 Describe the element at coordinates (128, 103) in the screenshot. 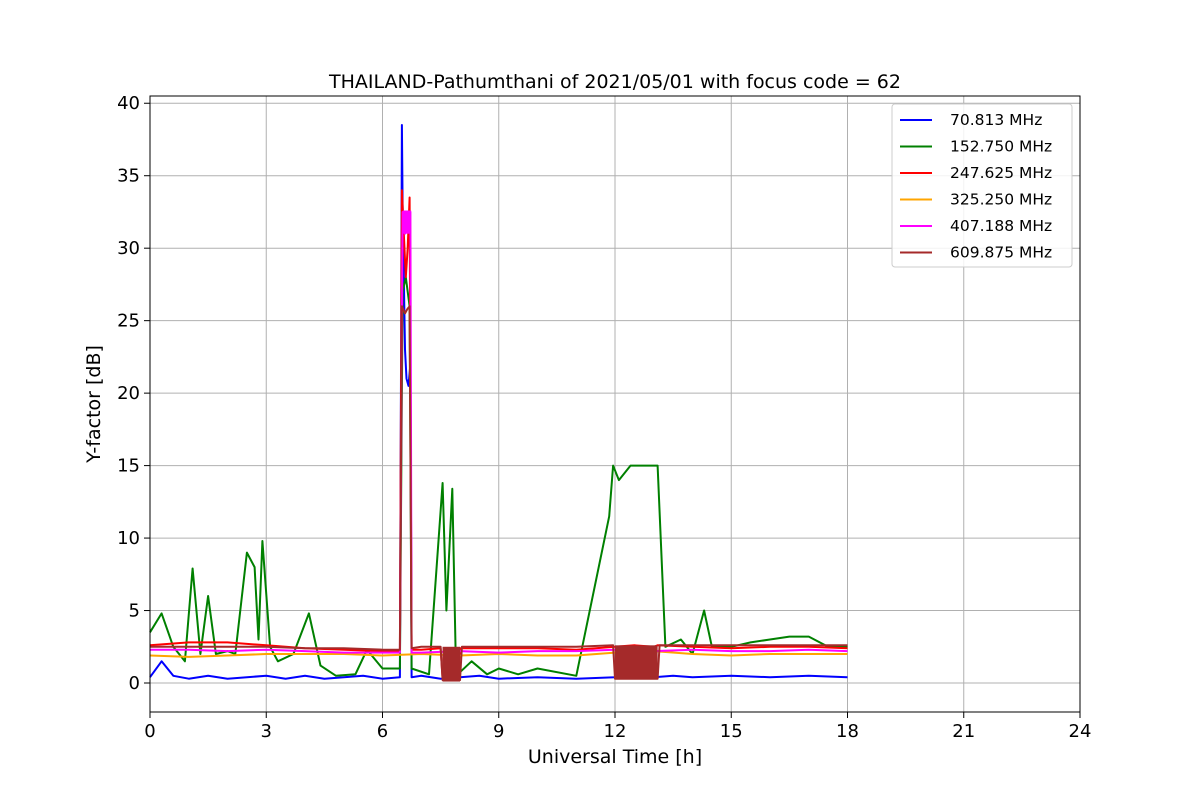

I see `y-tick-label: 40` at that location.